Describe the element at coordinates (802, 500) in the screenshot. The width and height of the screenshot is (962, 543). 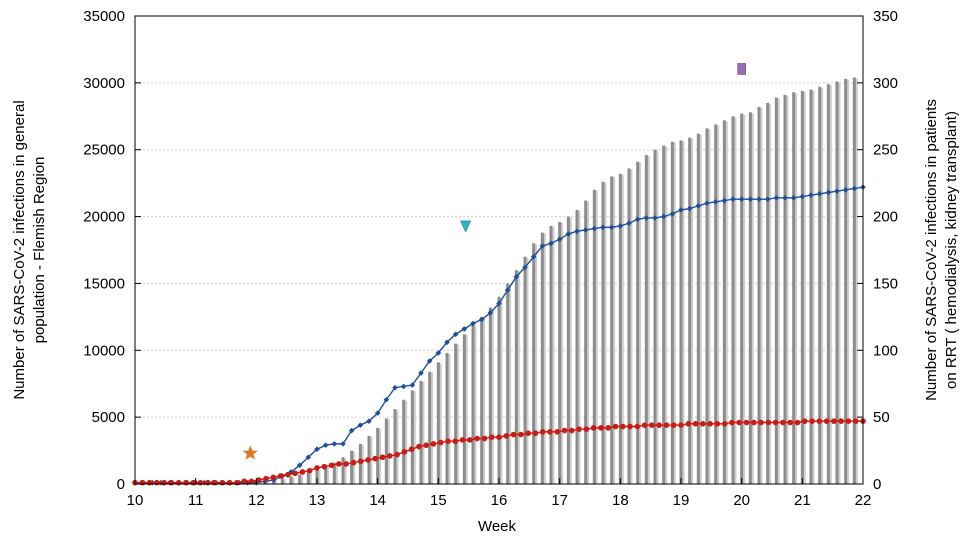
I see `x-tick-label: 21` at that location.